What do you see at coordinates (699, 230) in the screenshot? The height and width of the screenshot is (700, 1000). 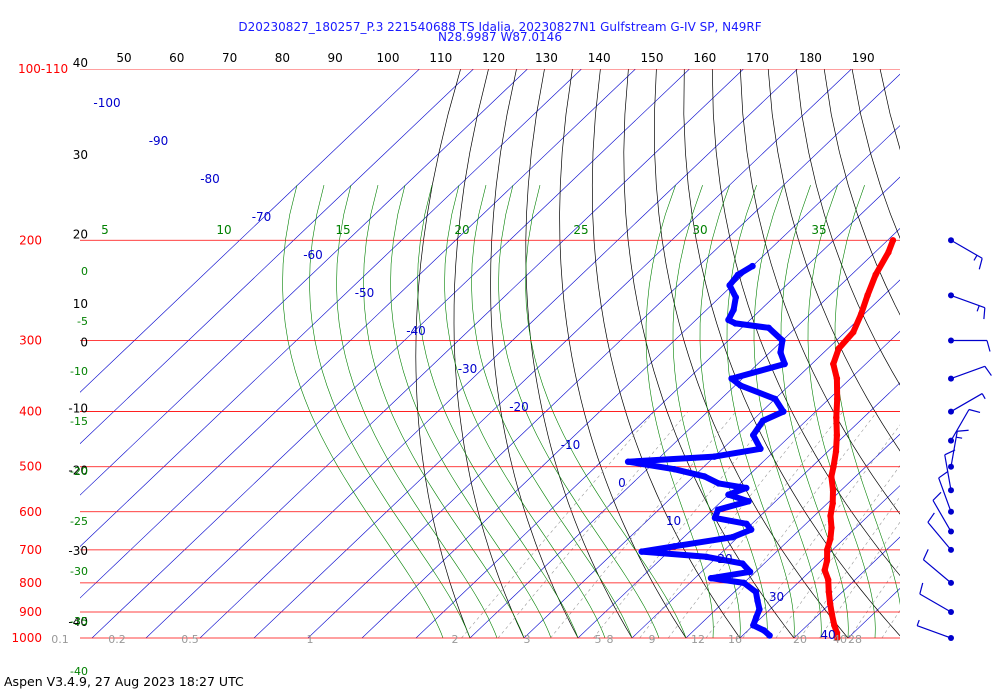 I see `theta-e-label: 30` at bounding box center [699, 230].